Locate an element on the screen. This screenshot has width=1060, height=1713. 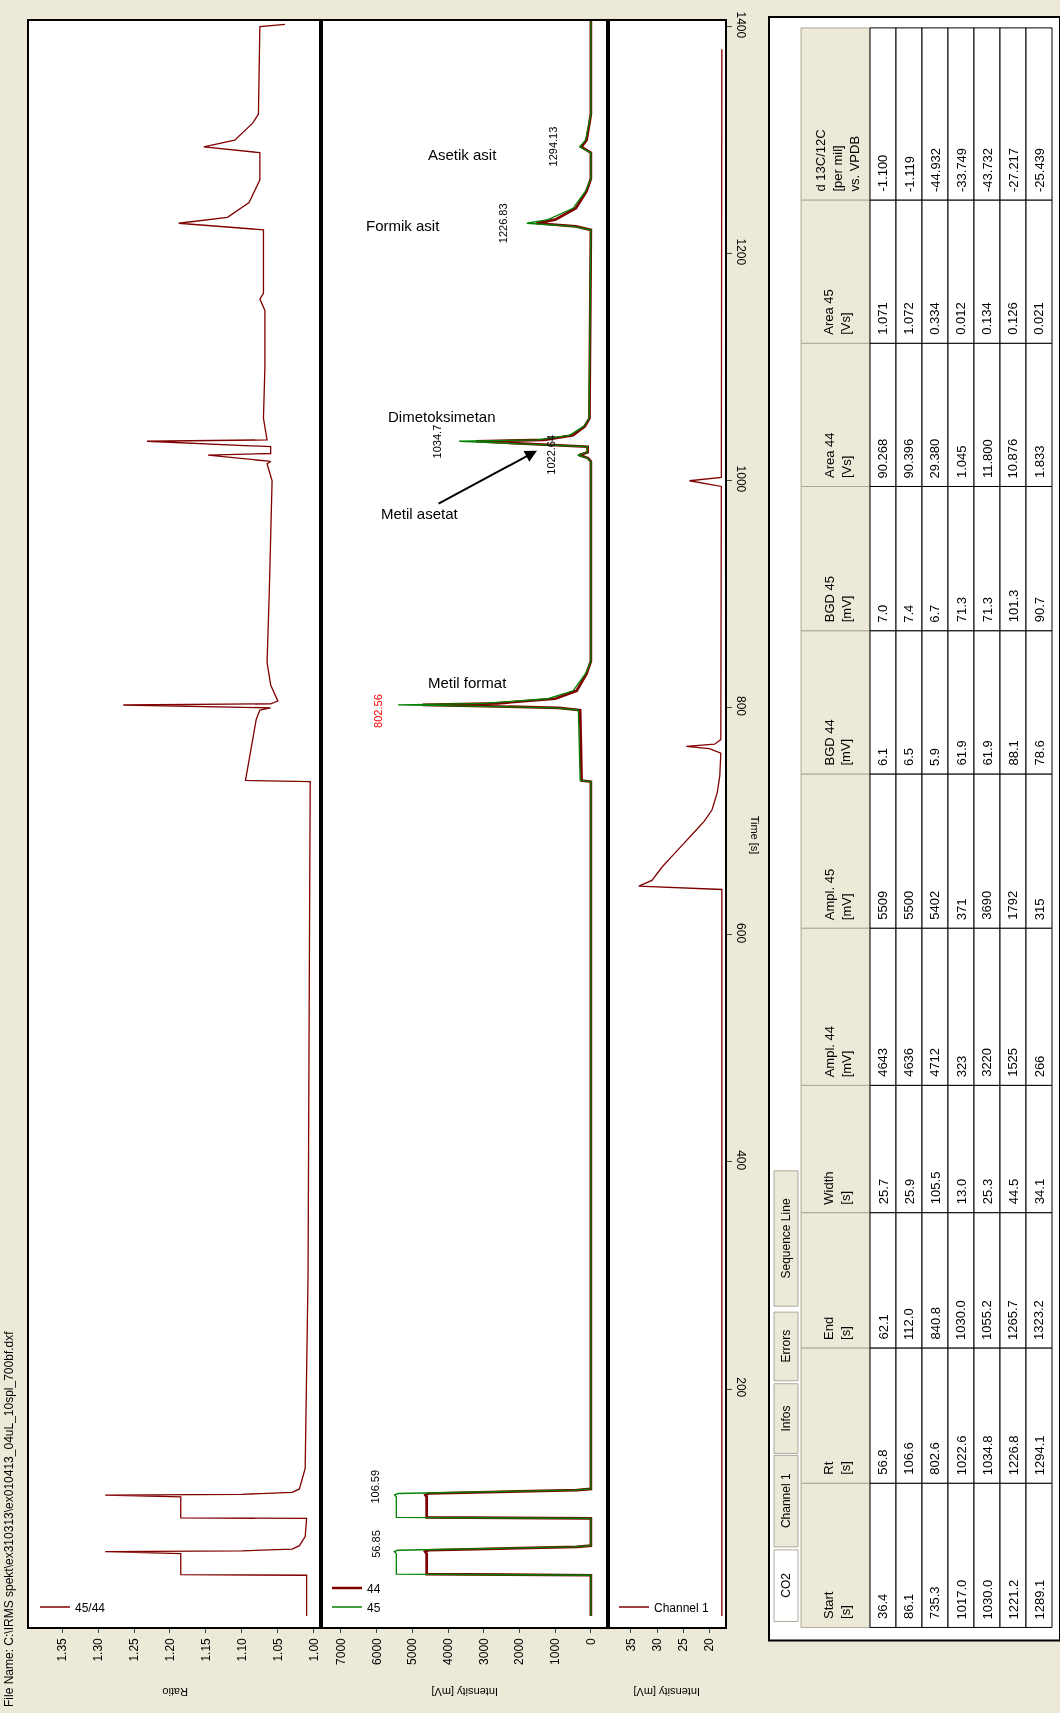
text: 1294.1 is located at coordinates (1039, 1455).